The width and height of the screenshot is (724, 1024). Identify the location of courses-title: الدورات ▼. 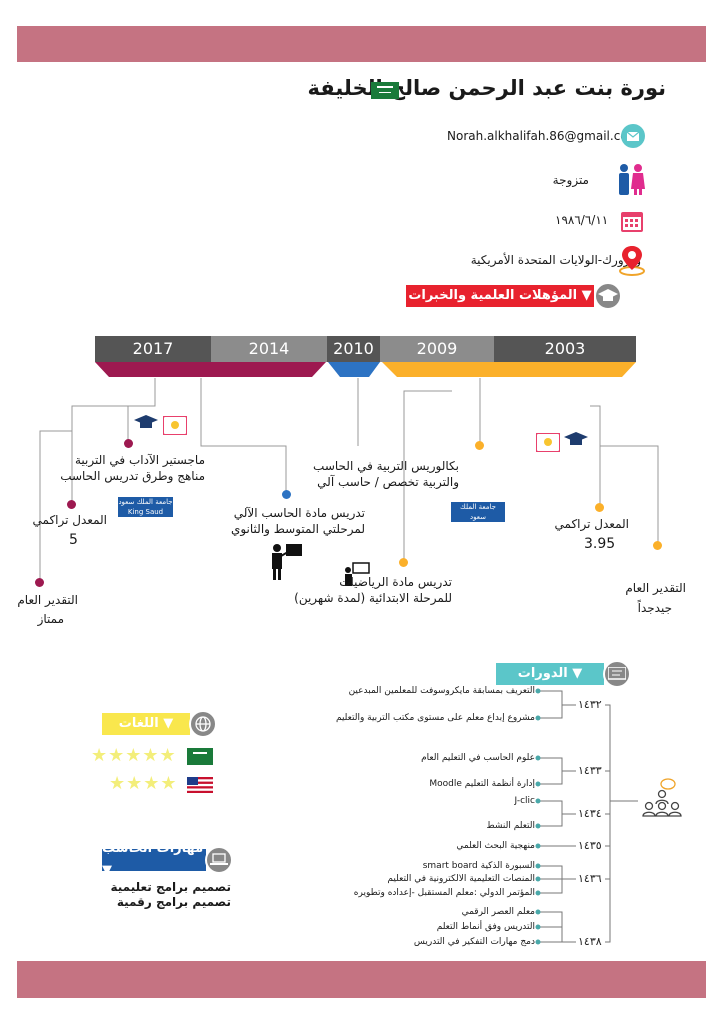
(550, 674).